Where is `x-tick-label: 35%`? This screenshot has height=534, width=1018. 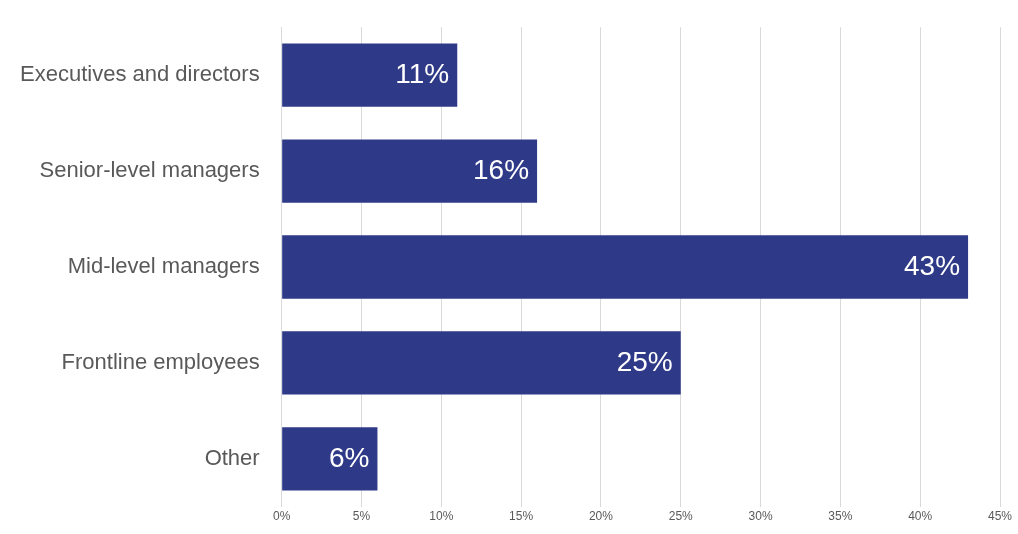 x-tick-label: 35% is located at coordinates (840, 516).